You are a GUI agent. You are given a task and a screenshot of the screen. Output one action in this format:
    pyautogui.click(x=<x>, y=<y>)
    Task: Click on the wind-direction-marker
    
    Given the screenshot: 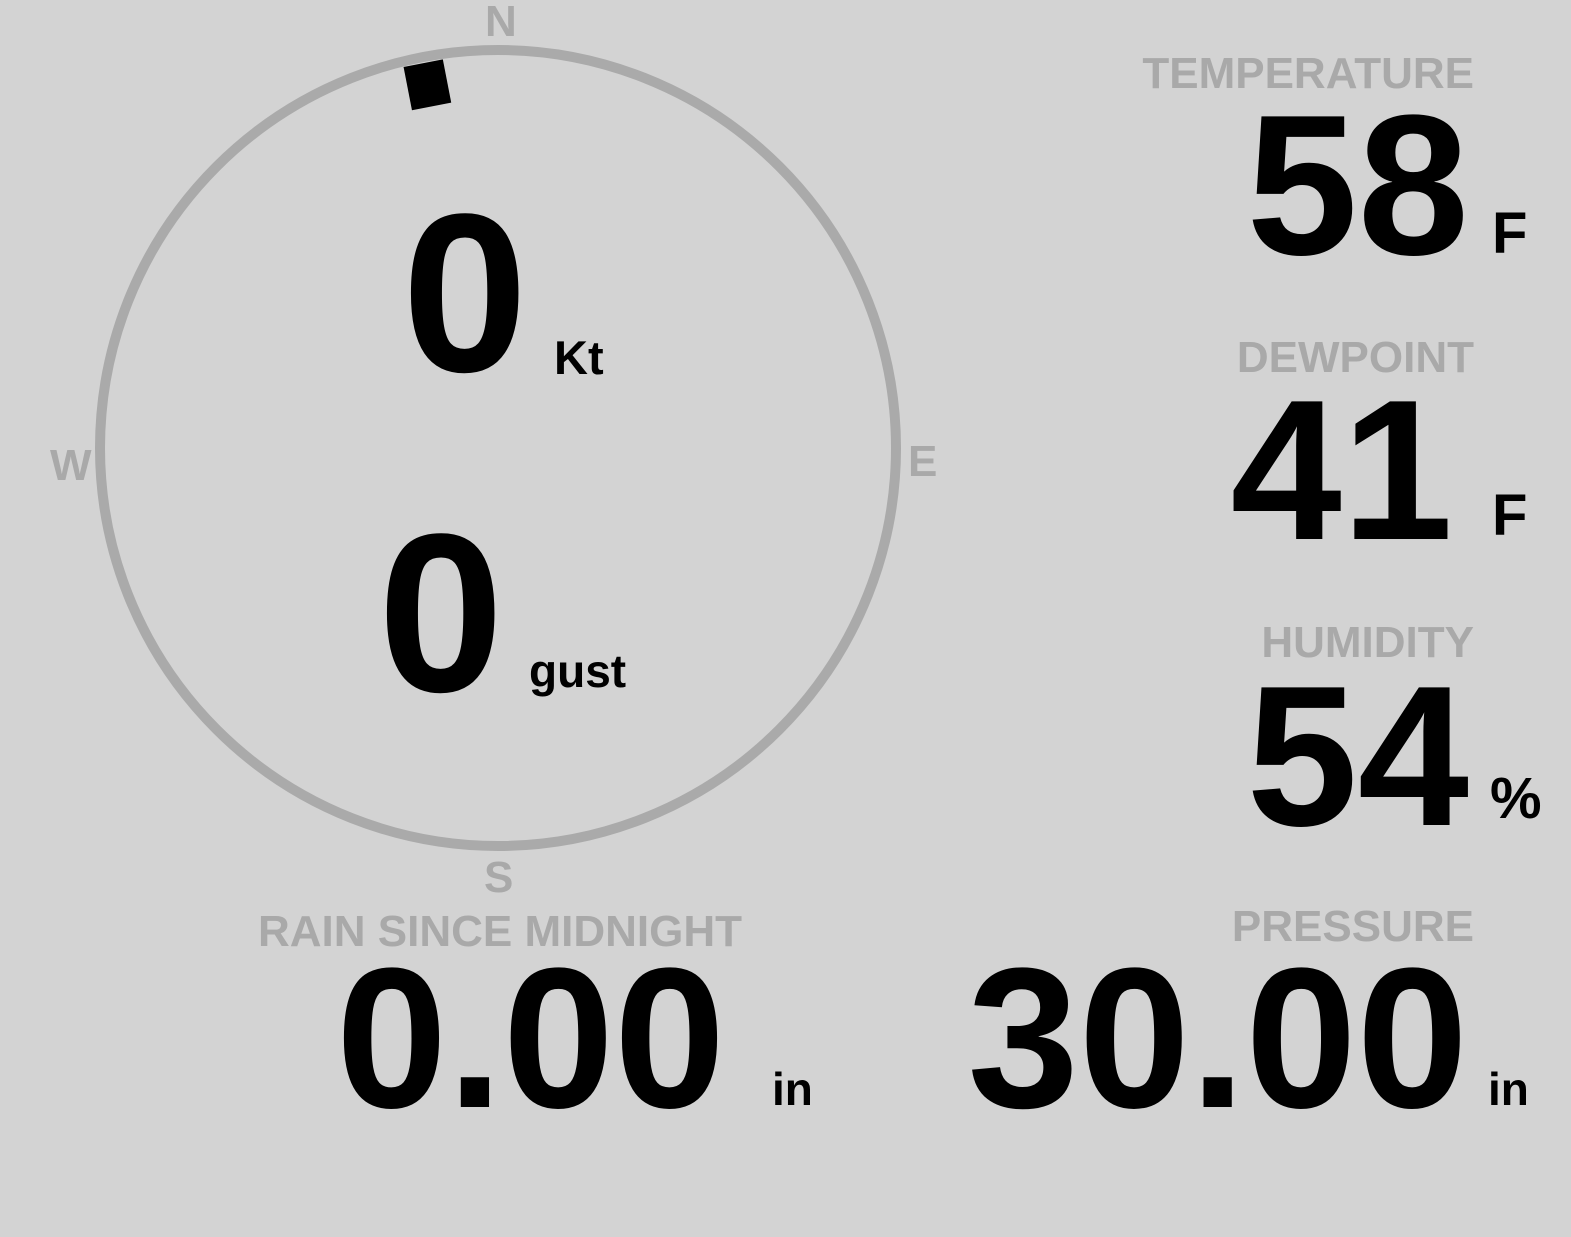 What is the action you would take?
    pyautogui.click(x=427, y=85)
    